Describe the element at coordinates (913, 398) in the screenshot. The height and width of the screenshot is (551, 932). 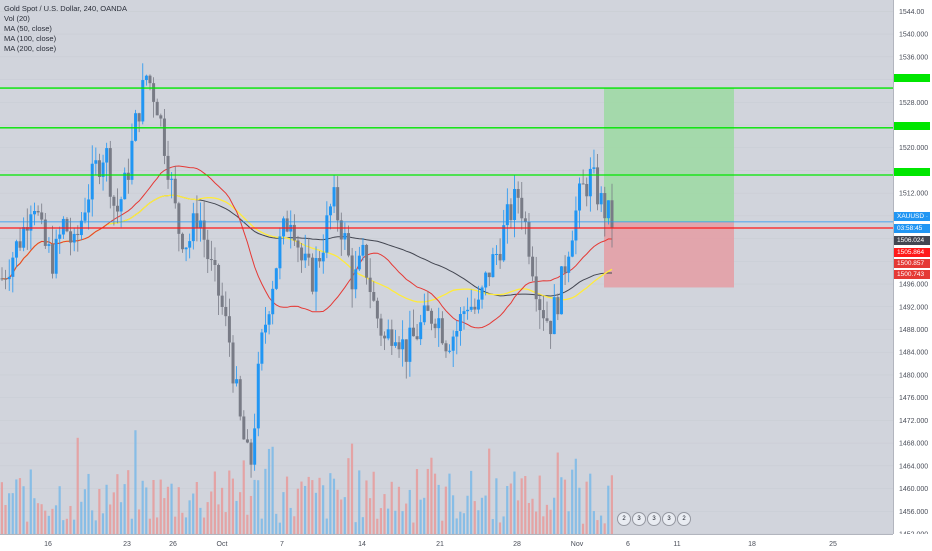
I see `price-tick-label: 1476.000` at that location.